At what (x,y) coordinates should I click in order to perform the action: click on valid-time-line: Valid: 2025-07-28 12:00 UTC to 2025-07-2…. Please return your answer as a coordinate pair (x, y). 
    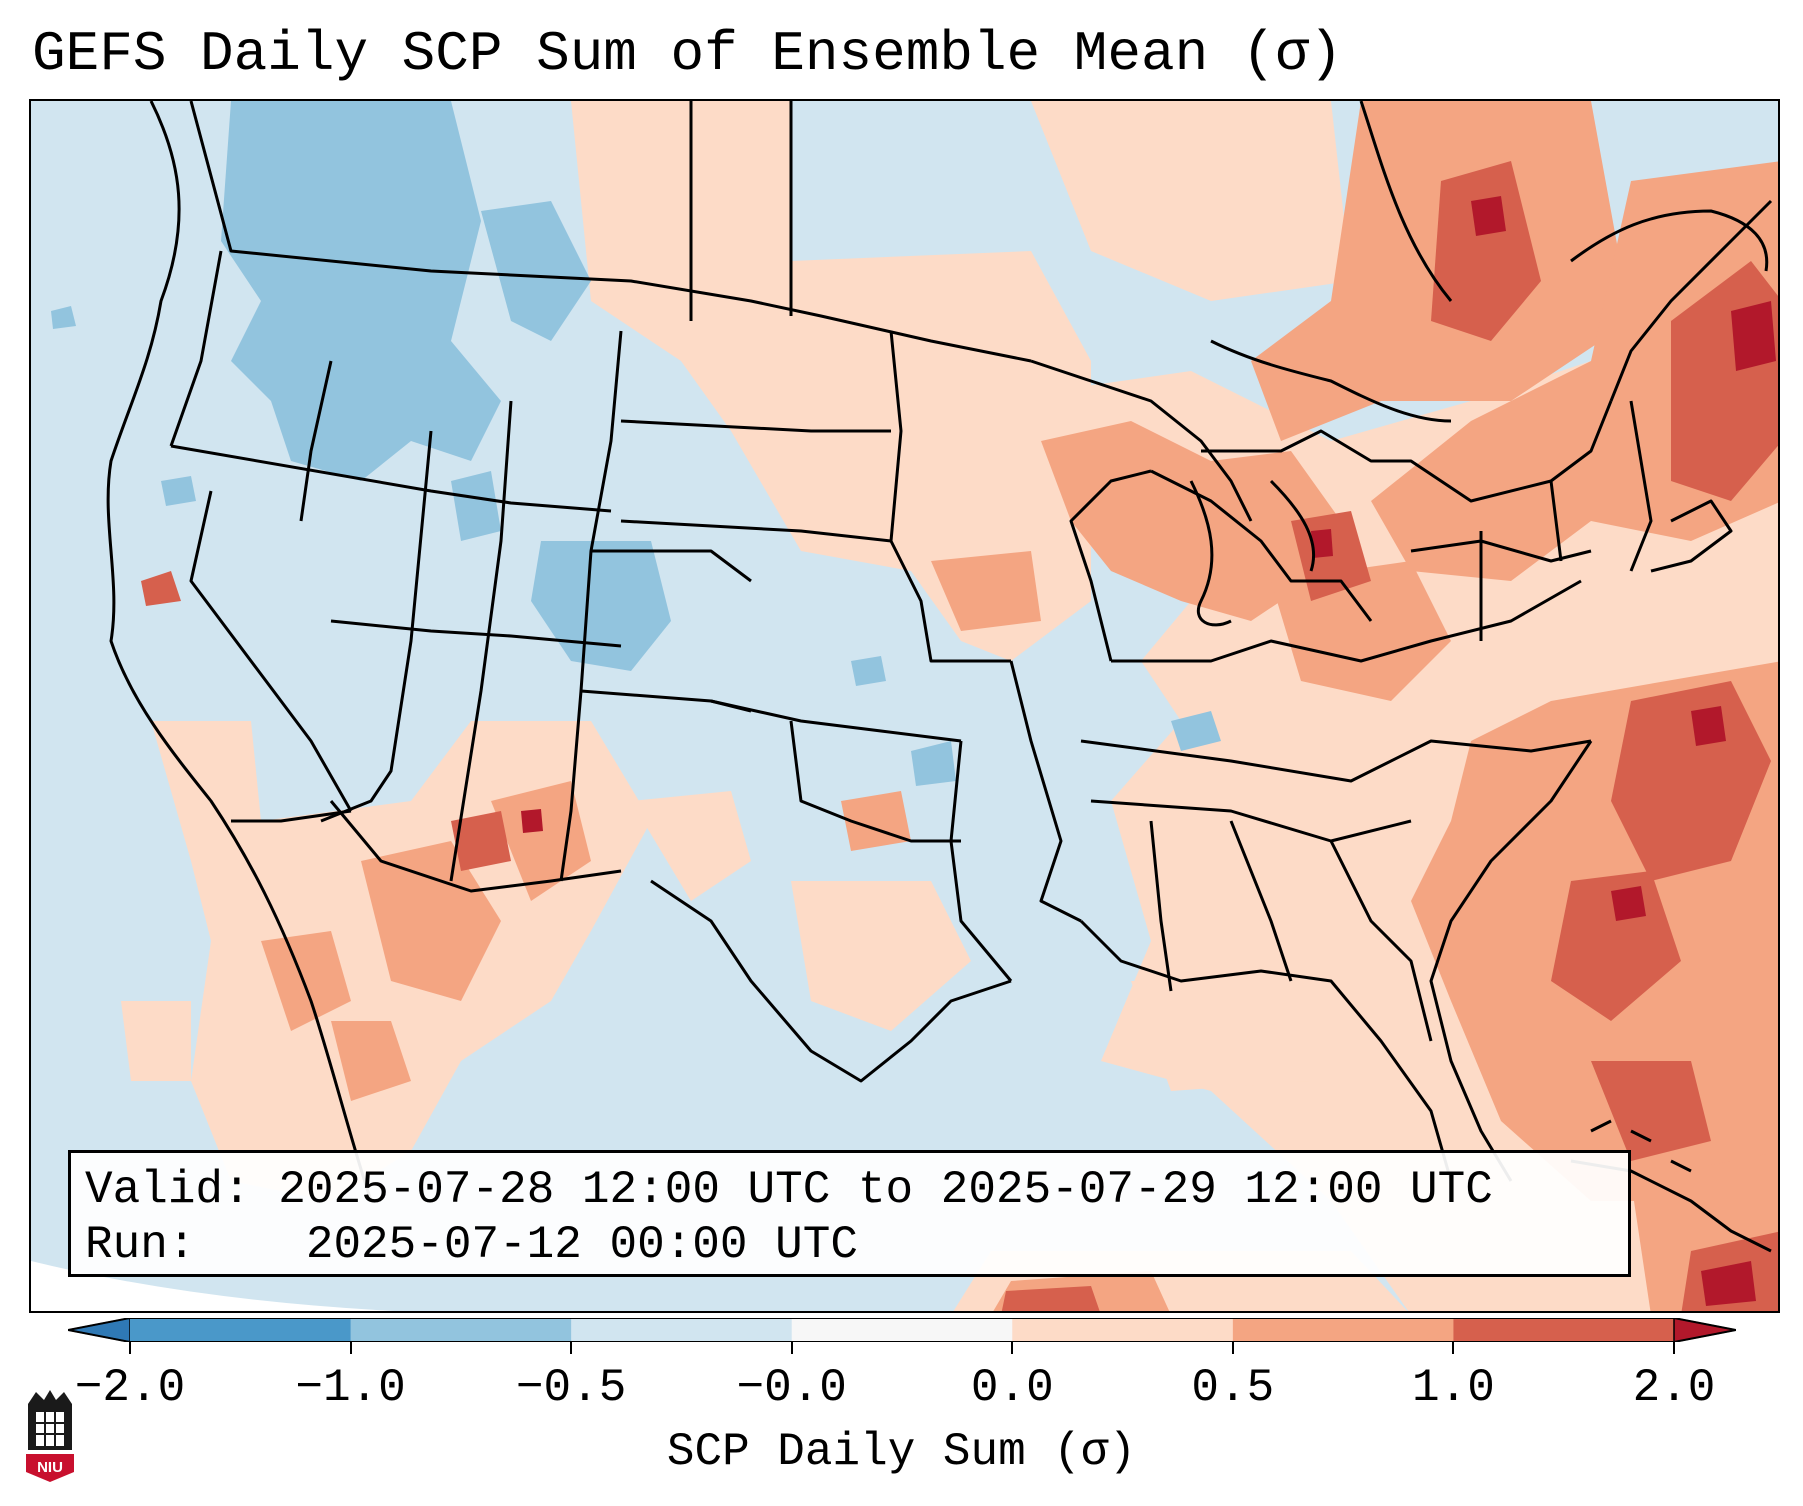
    Looking at the image, I should click on (849, 1190).